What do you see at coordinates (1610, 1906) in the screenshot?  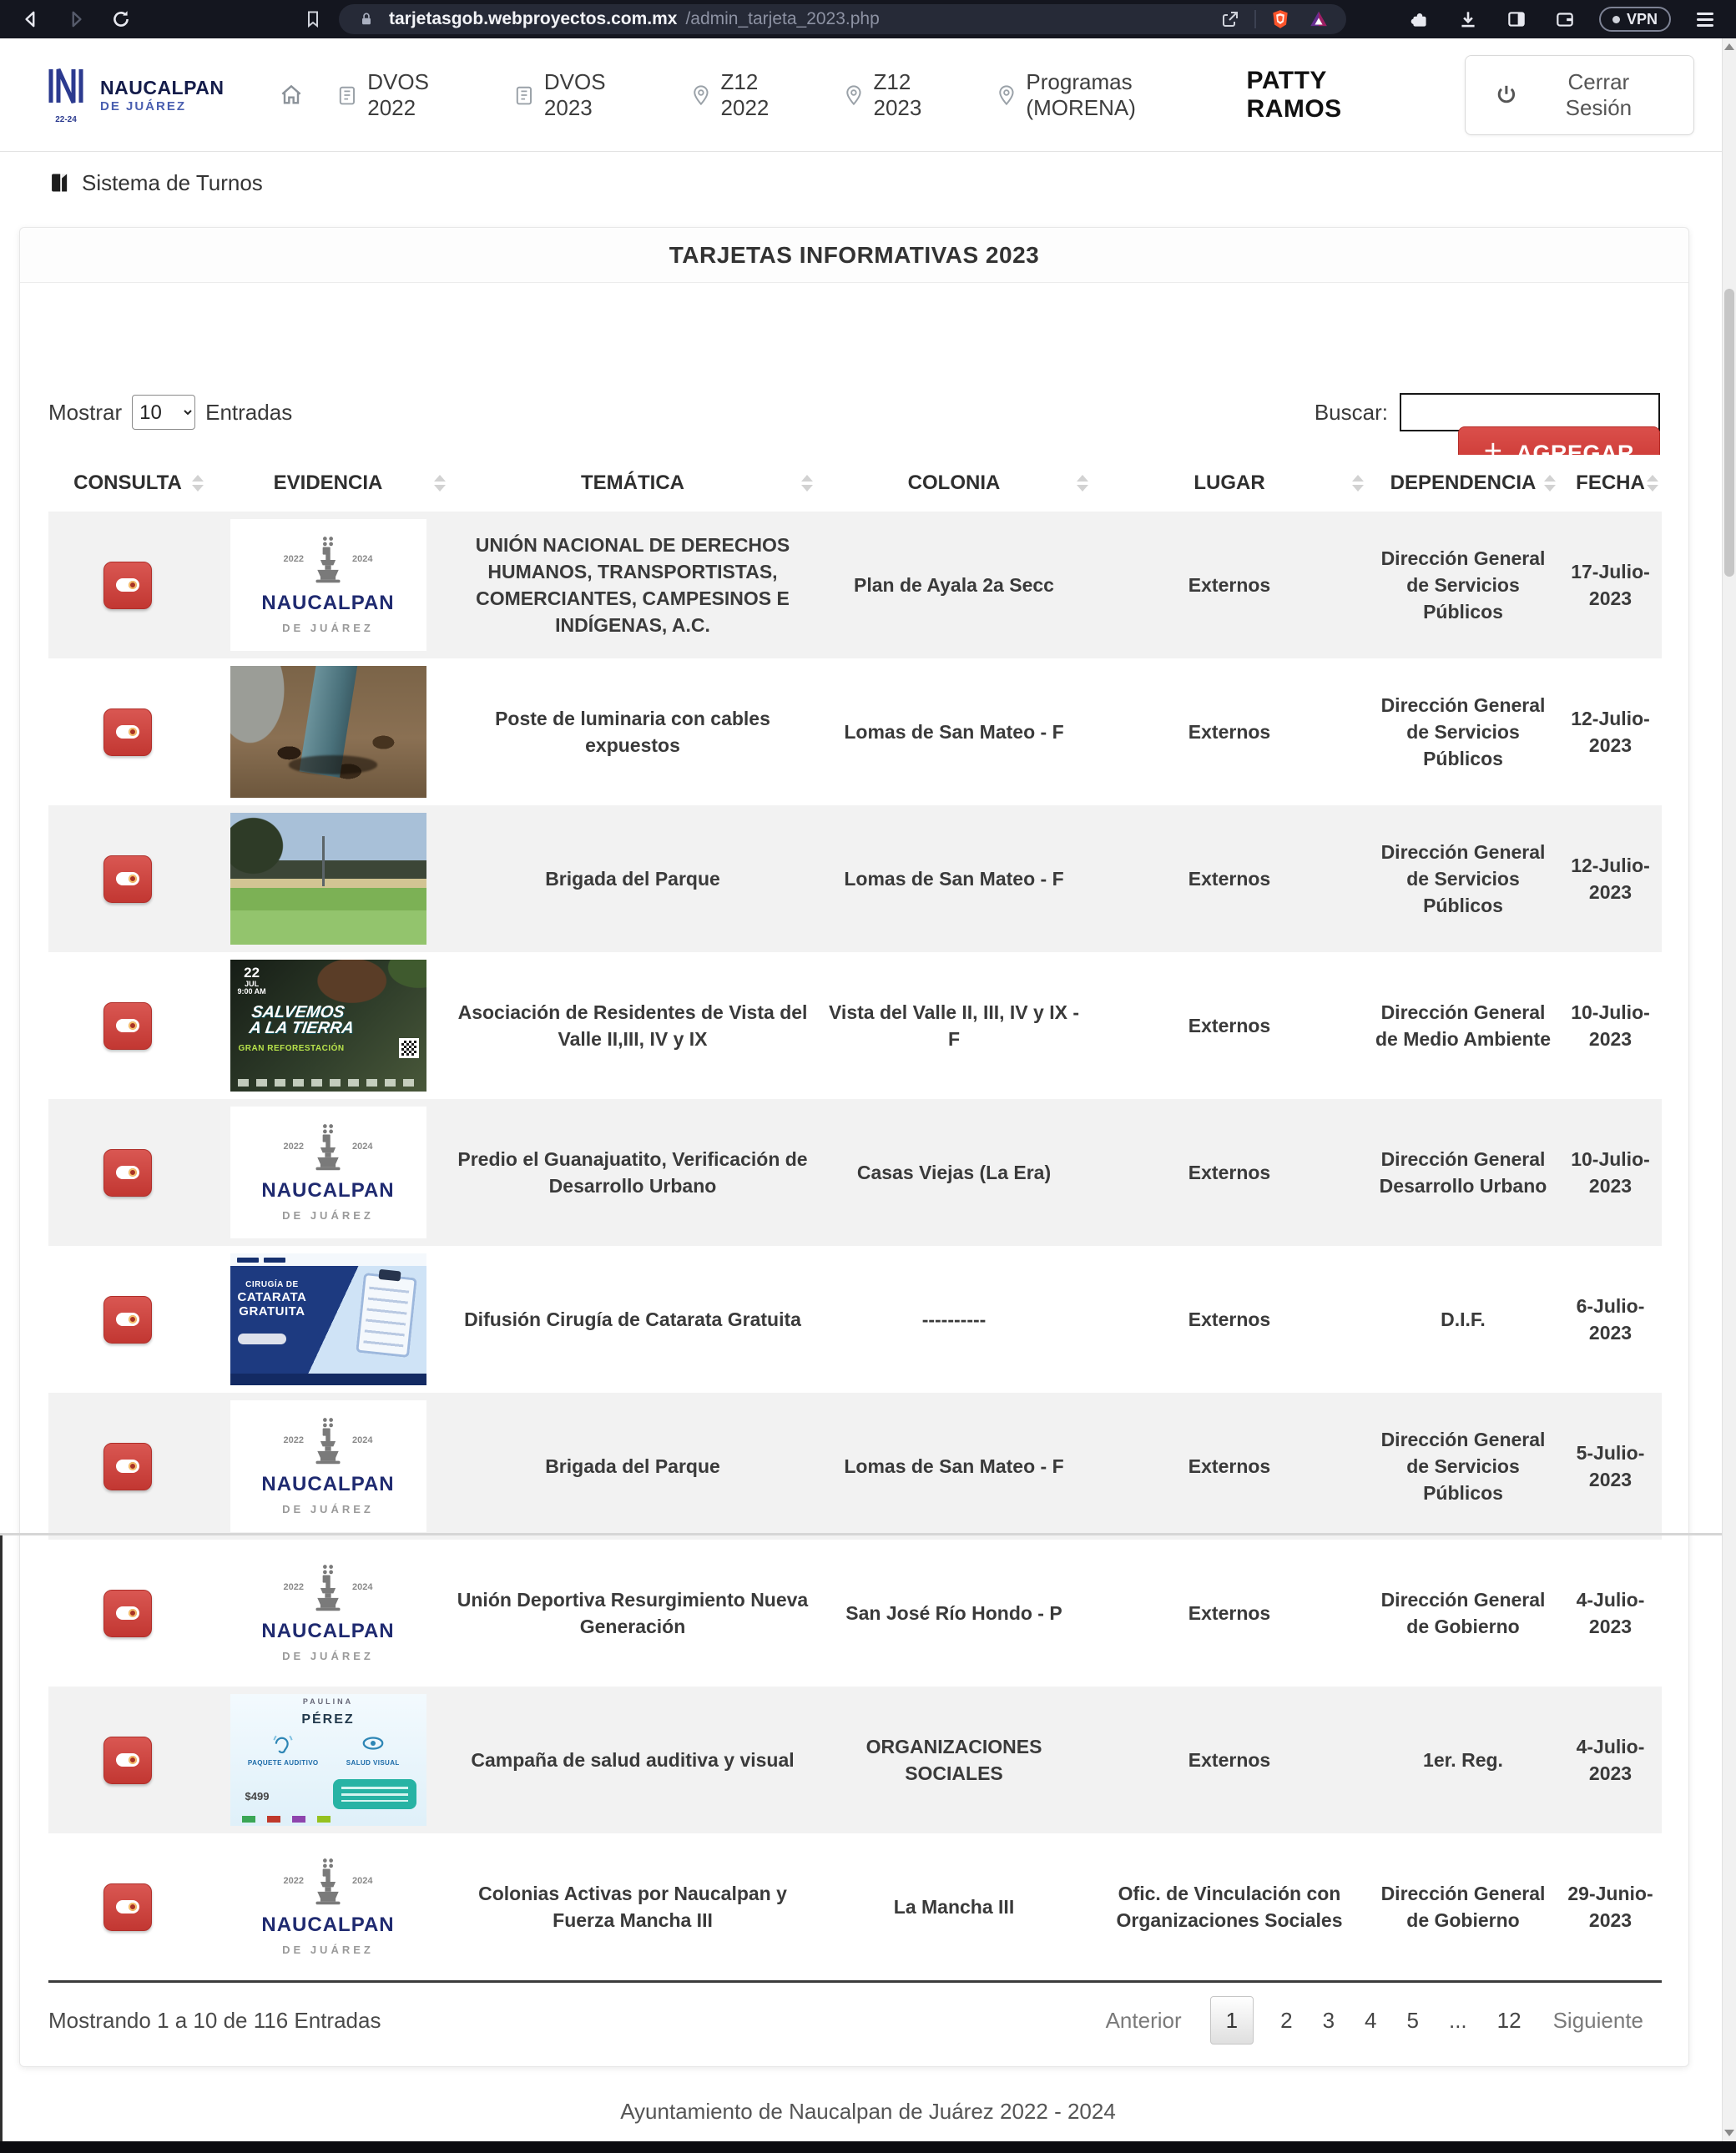 I see `fecha-cell: 29-Junio-2023` at bounding box center [1610, 1906].